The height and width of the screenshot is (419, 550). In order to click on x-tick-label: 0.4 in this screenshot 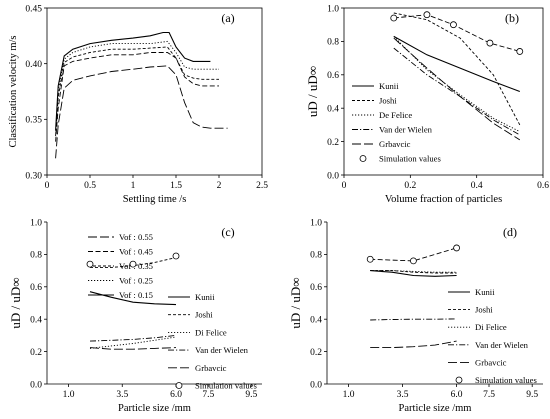, I will do `click(477, 186)`.